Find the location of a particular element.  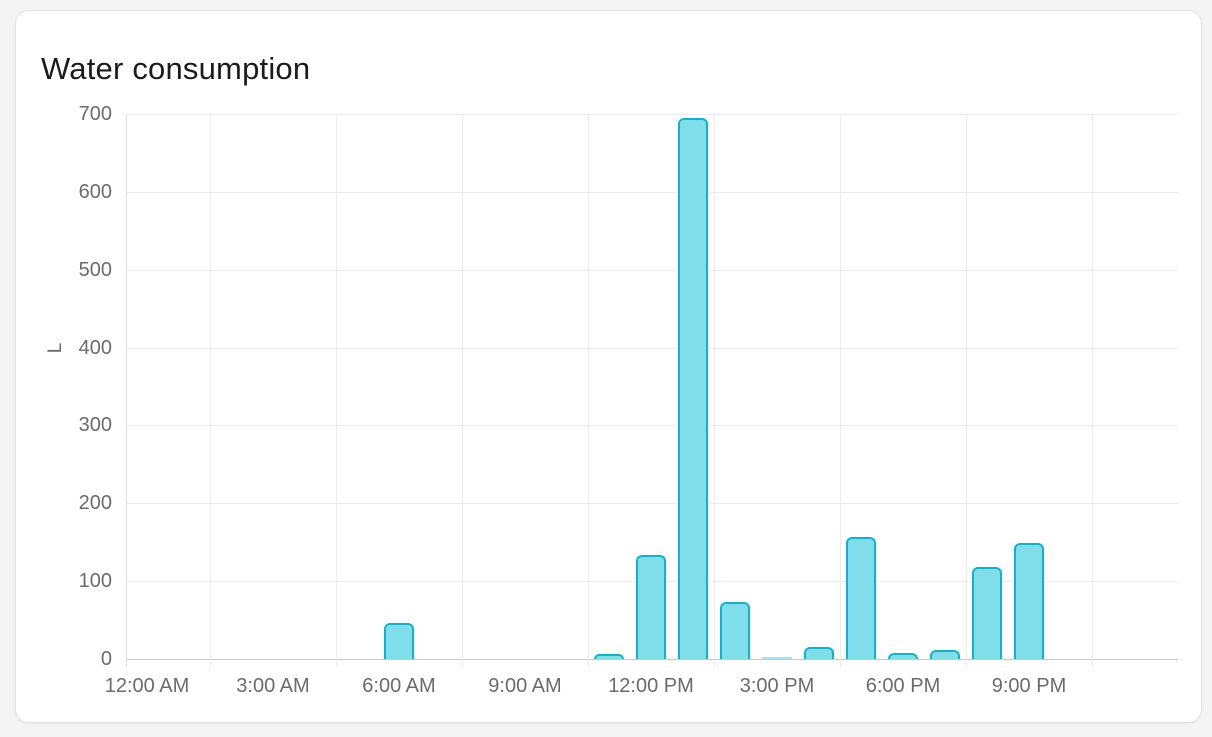

bar-6-pm is located at coordinates (903, 656).